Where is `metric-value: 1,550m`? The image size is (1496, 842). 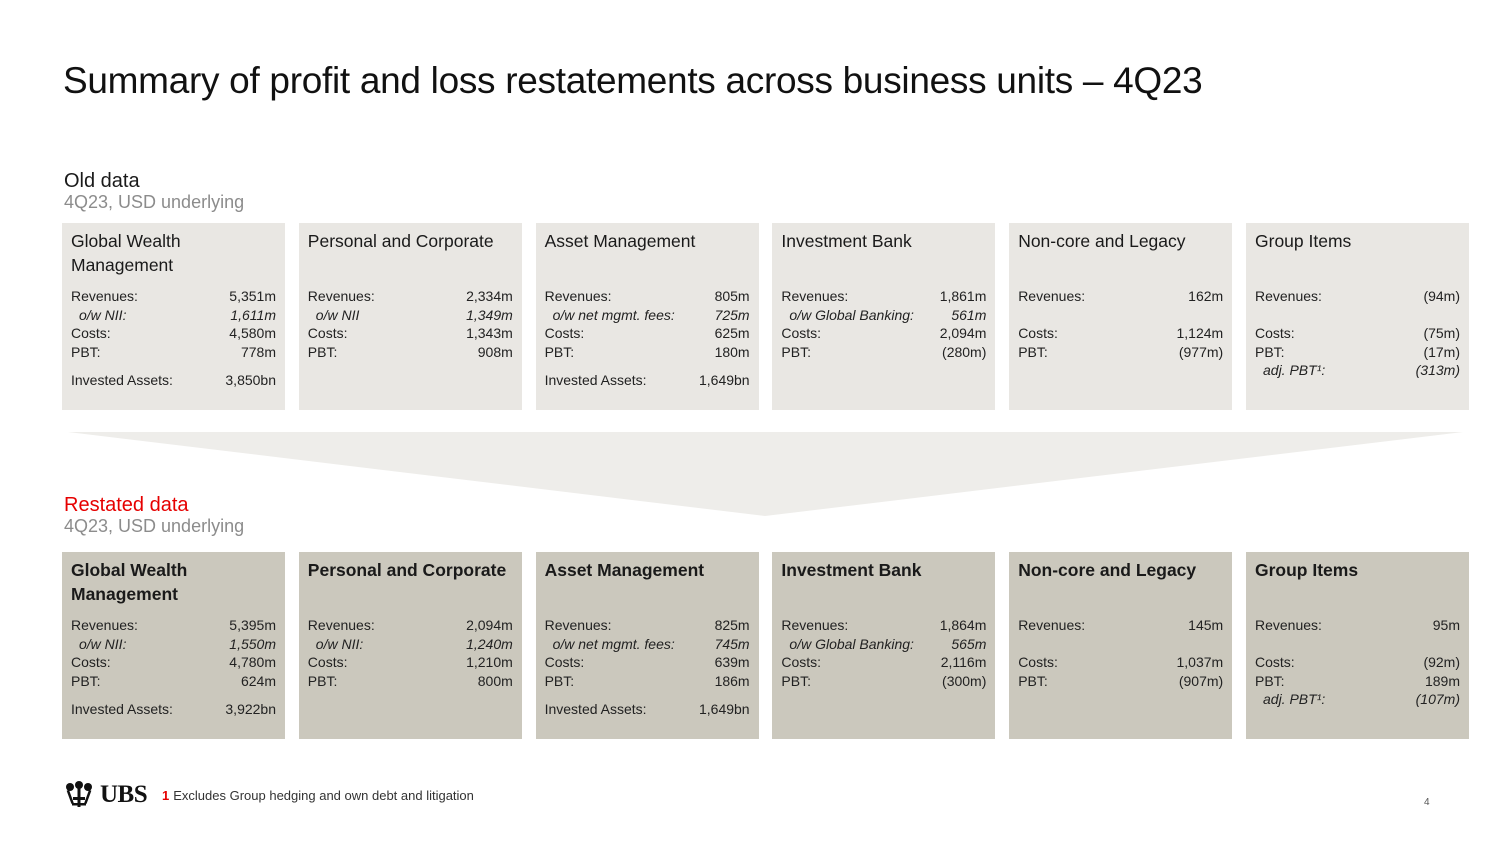
metric-value: 1,550m is located at coordinates (252, 643).